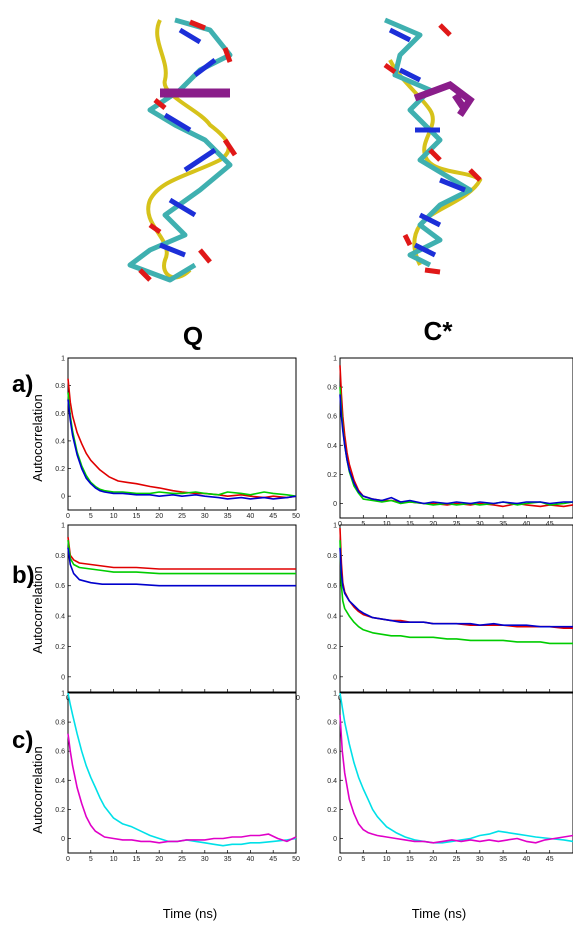 Image resolution: width=573 pixels, height=930 pixels. What do you see at coordinates (182, 150) in the screenshot?
I see `molecule-q-image` at bounding box center [182, 150].